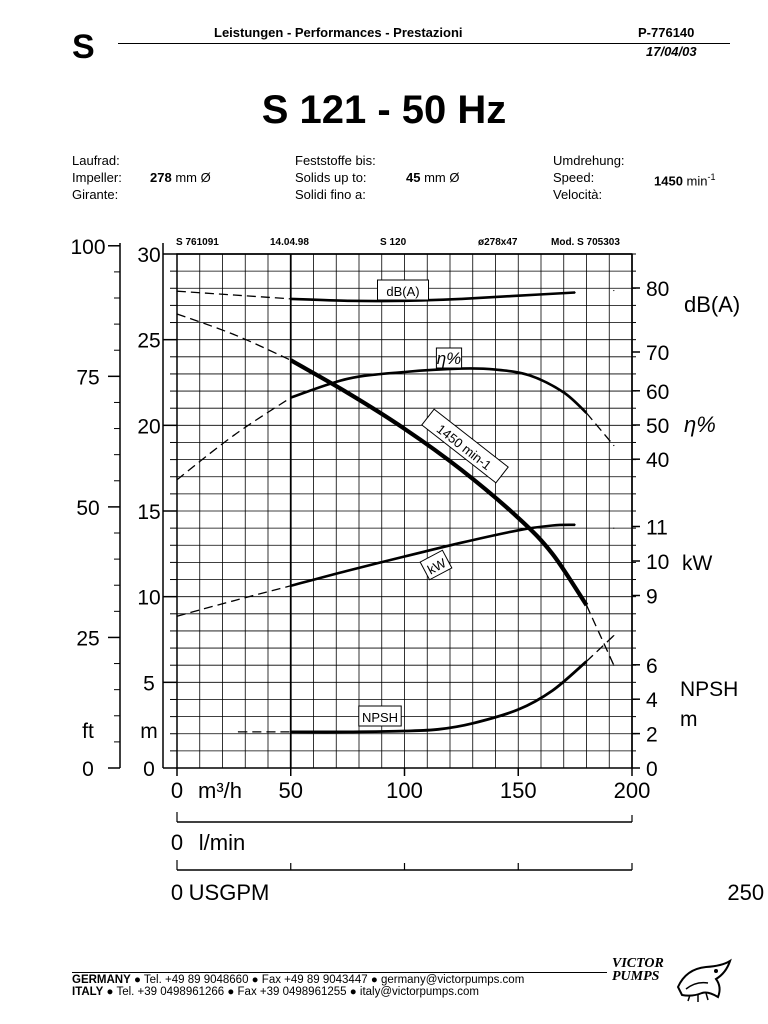 The image size is (768, 1024). What do you see at coordinates (229, 892) in the screenshot?
I see `usgpm-unit-label: USGPM` at bounding box center [229, 892].